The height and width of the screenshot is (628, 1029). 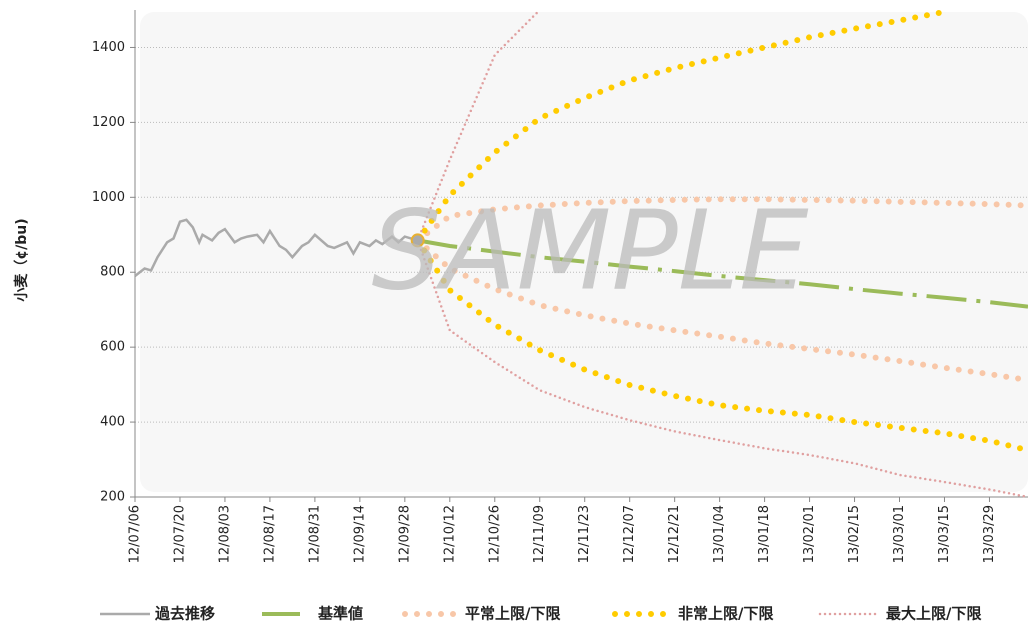 What do you see at coordinates (184, 614) in the screenshot?
I see `legend-label: 過去推移` at bounding box center [184, 614].